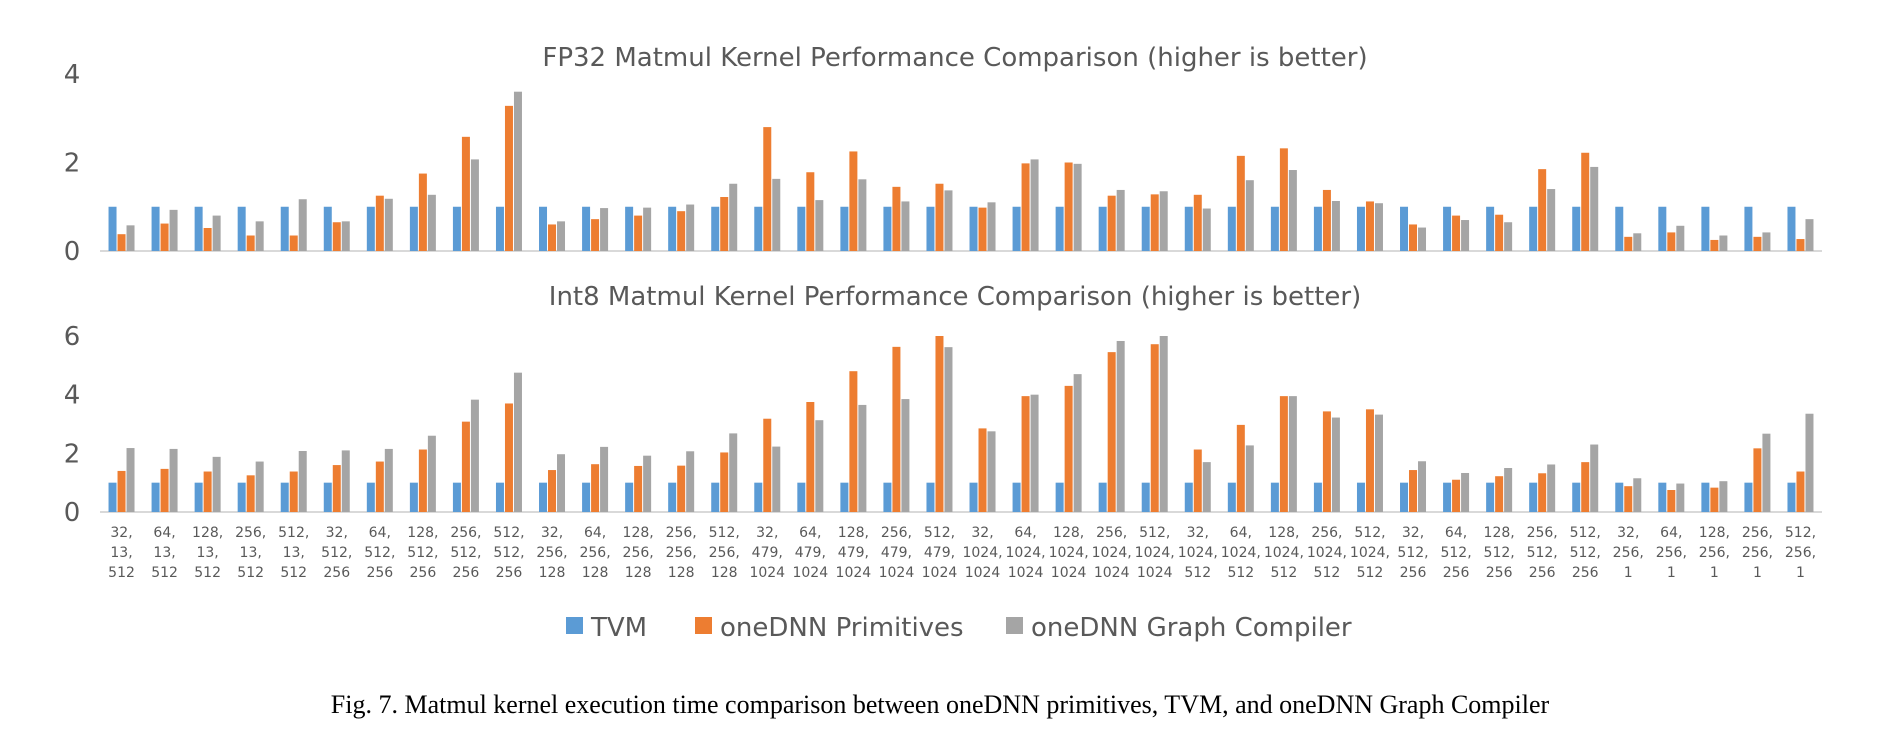  I want to click on int8-y-tick-label: 0, so click(72, 513).